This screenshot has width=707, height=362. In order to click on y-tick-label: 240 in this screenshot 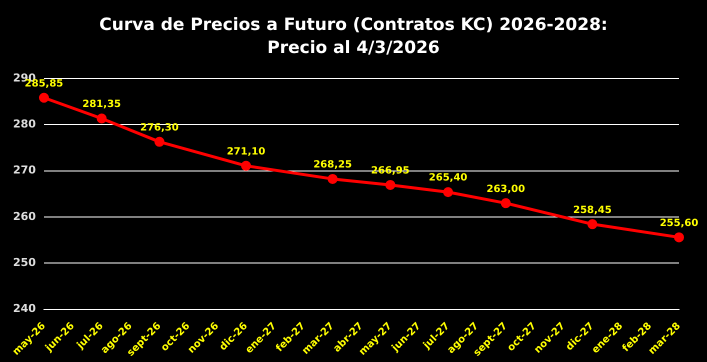, I will do `click(24, 309)`.